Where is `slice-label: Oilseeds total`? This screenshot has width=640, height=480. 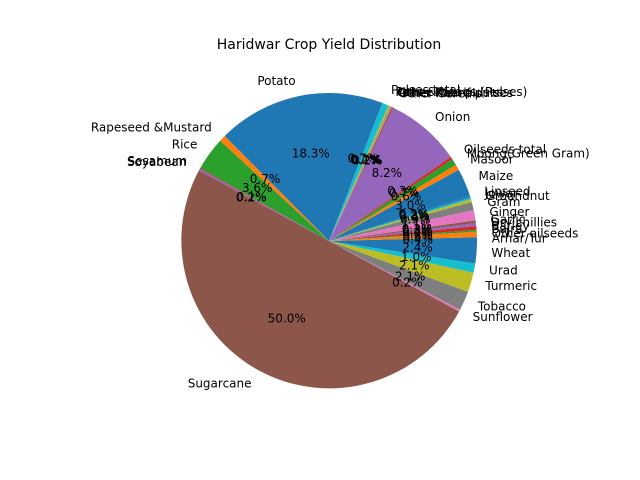 slice-label: Oilseeds total is located at coordinates (505, 149).